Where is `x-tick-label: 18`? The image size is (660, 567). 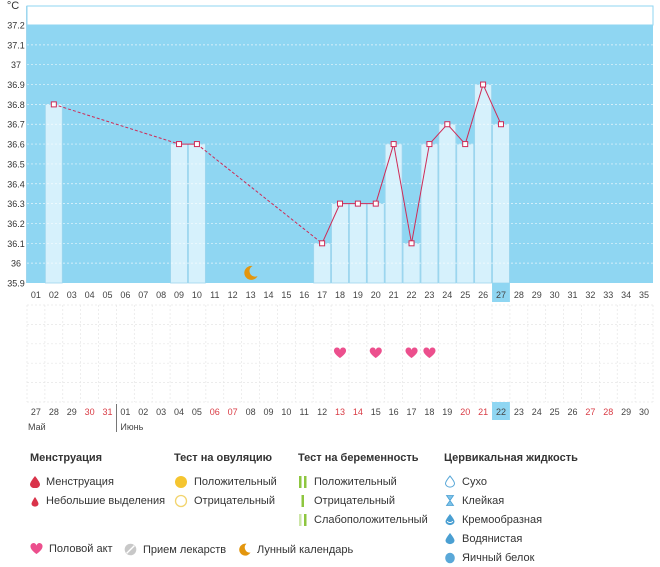 x-tick-label: 18 is located at coordinates (340, 295).